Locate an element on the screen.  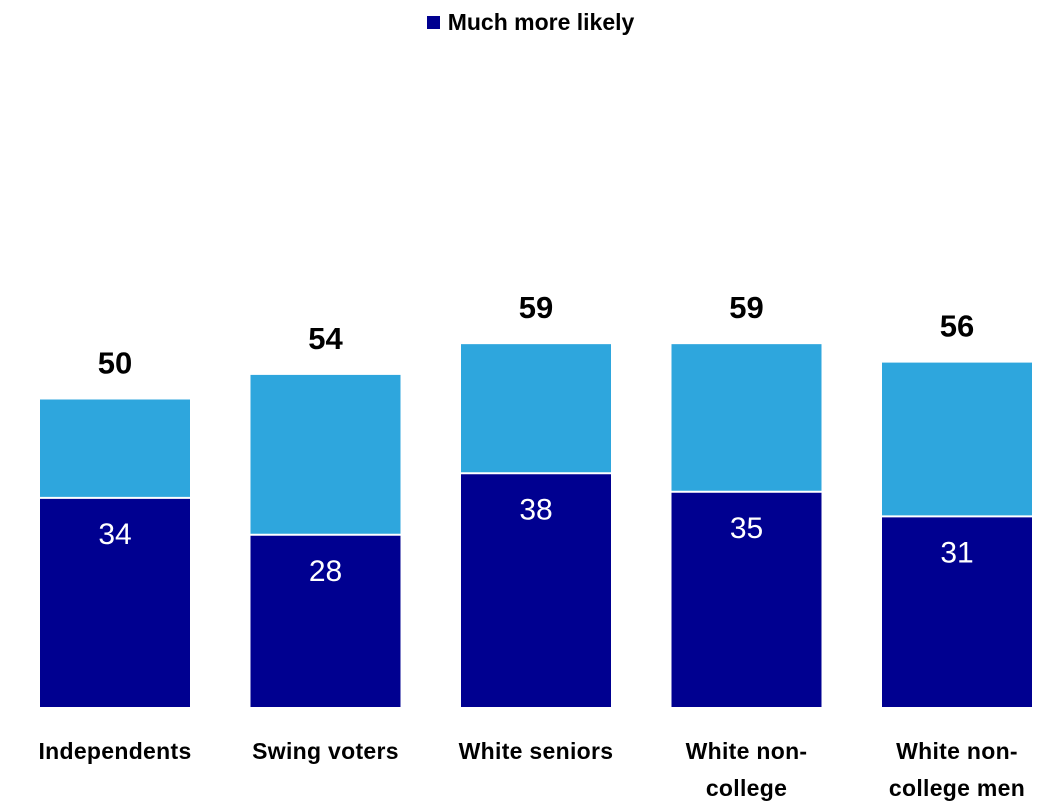
category-label-line: Independents is located at coordinates (115, 751).